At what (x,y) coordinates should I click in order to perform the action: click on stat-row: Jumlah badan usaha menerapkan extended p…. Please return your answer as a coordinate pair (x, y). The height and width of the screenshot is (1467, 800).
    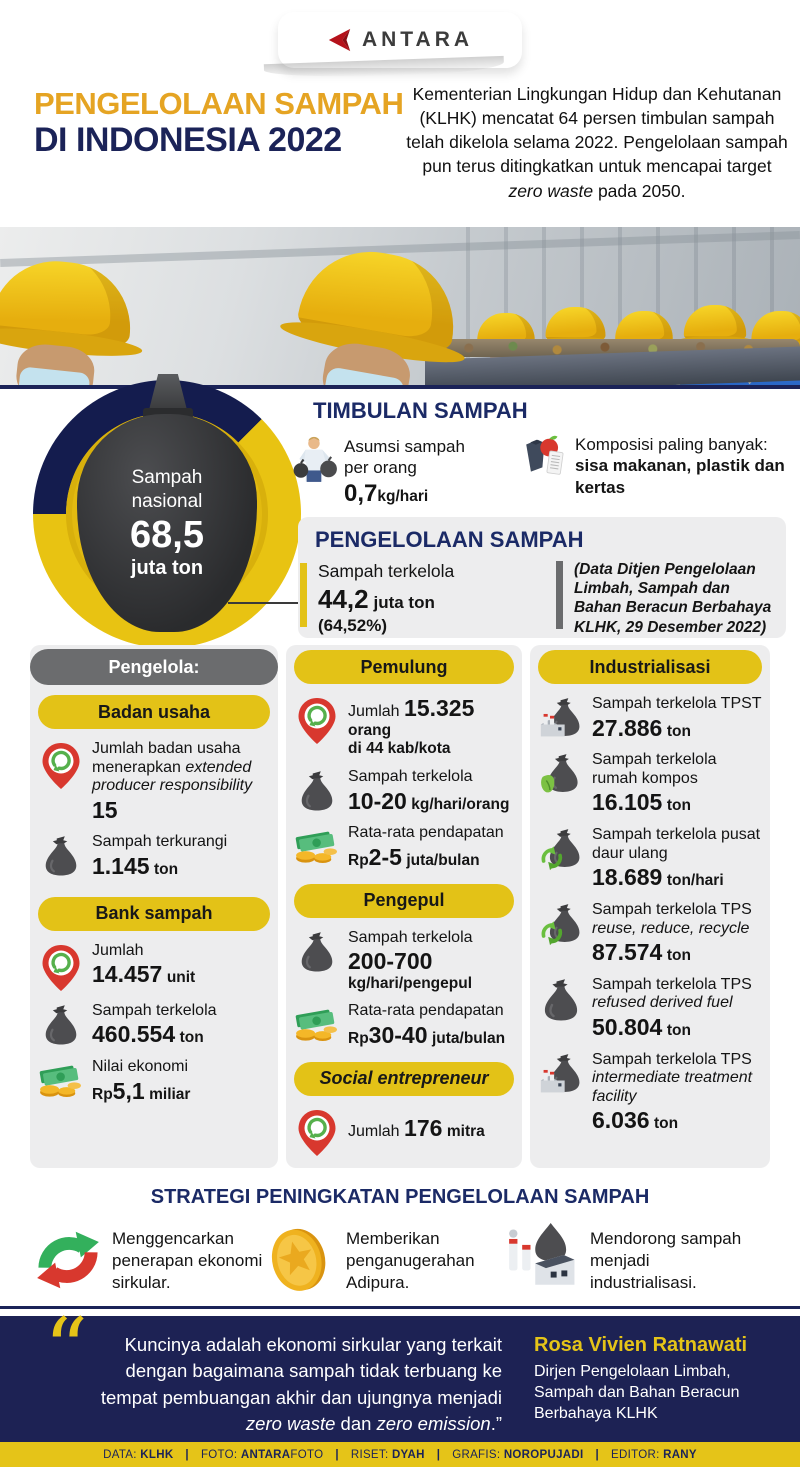
    Looking at the image, I should click on (154, 781).